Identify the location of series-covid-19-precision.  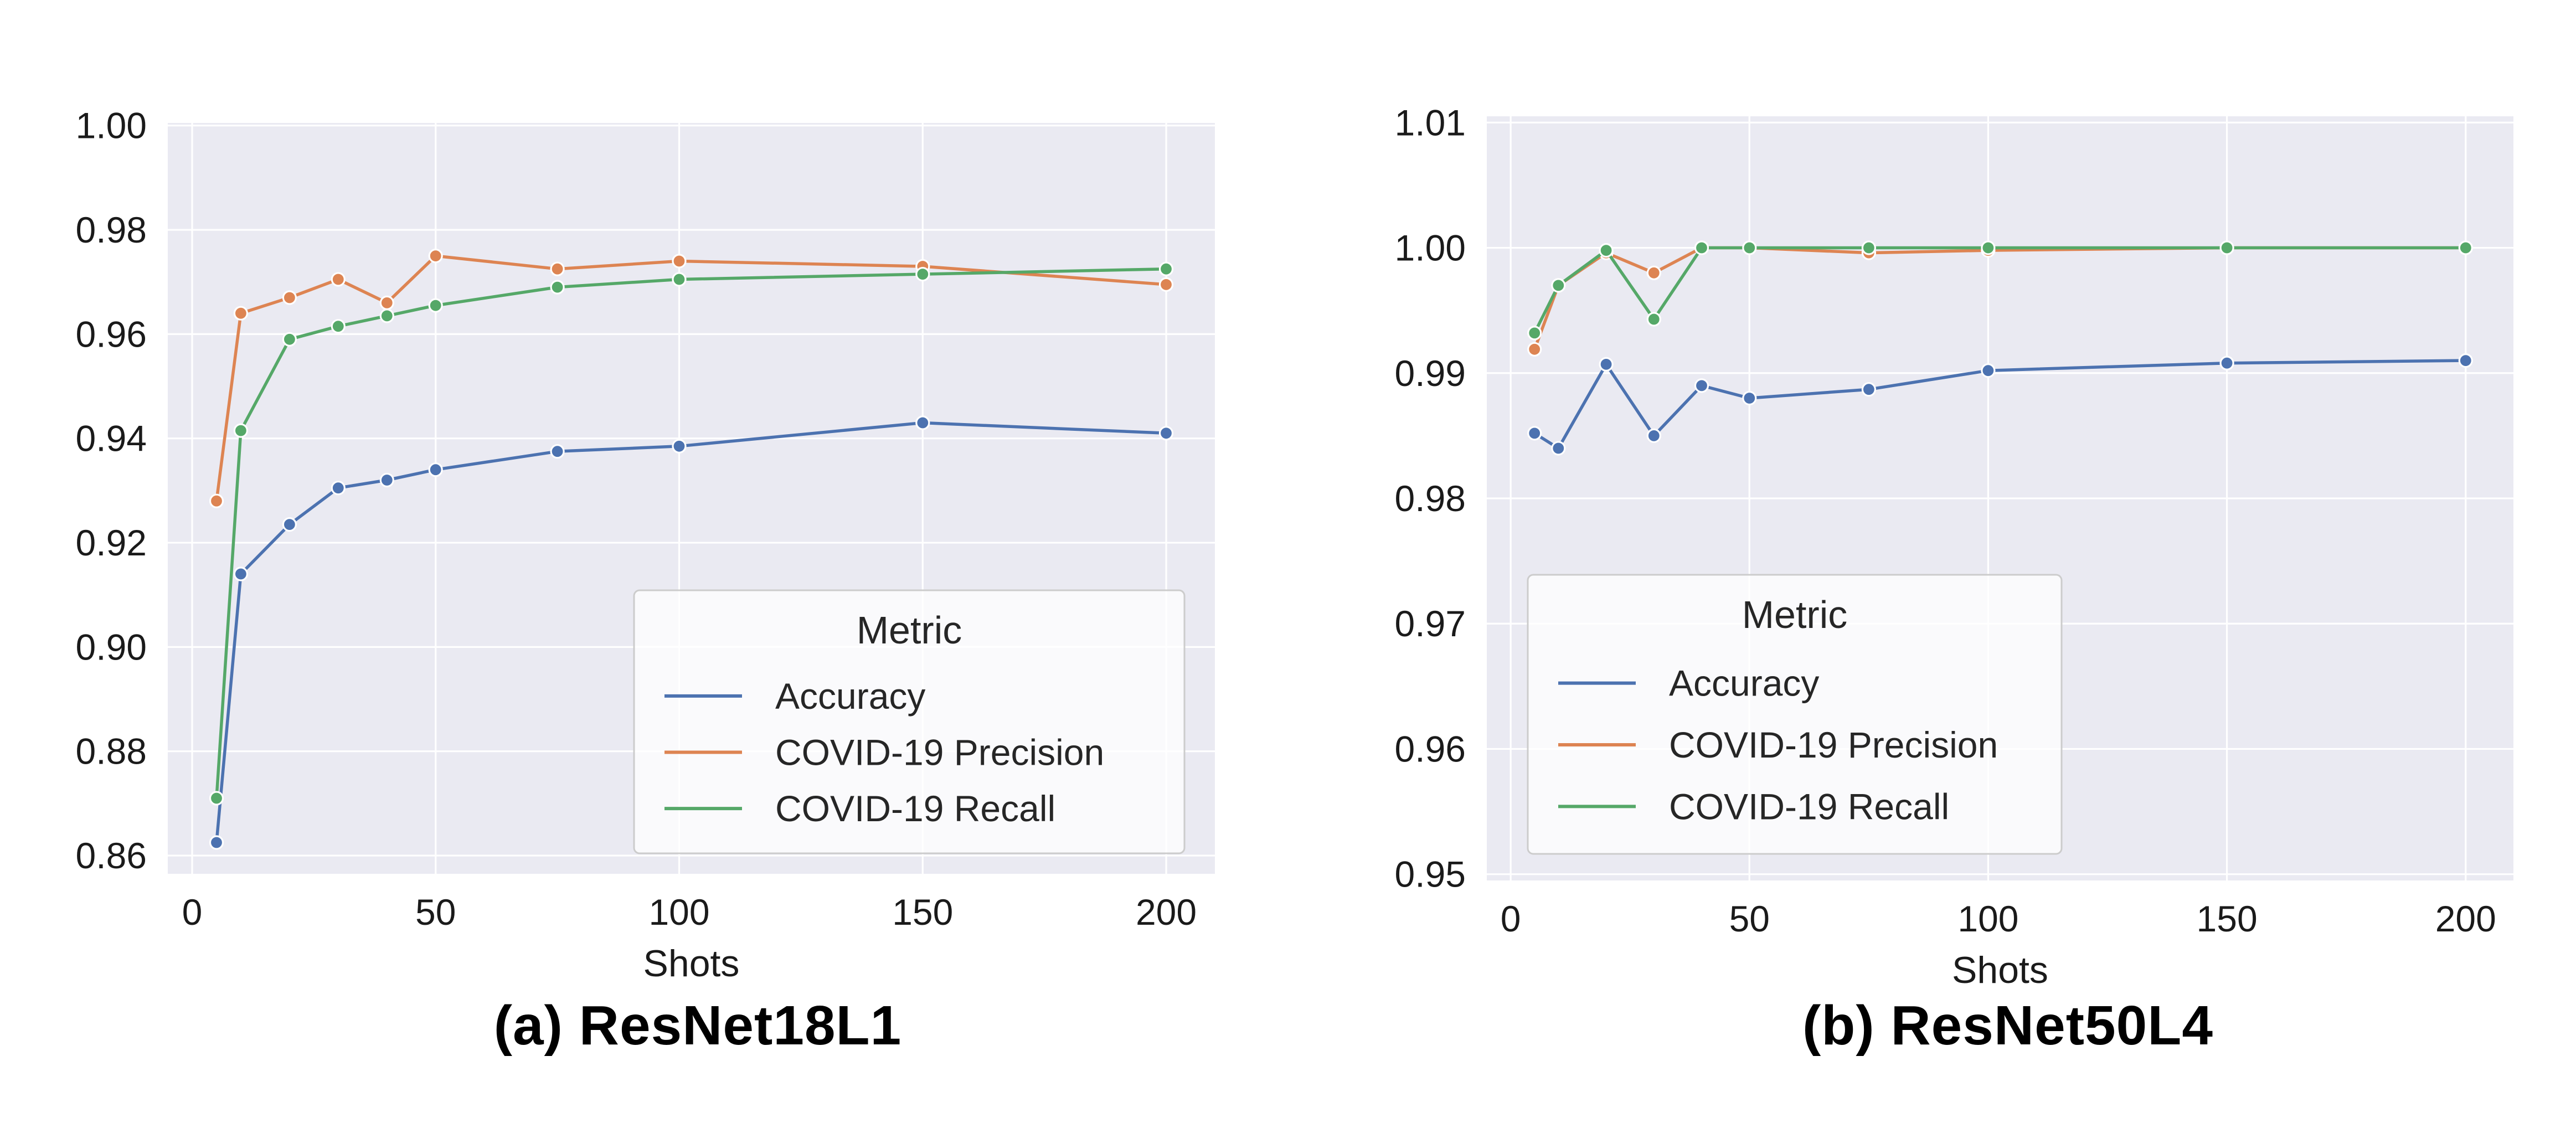
(691, 378).